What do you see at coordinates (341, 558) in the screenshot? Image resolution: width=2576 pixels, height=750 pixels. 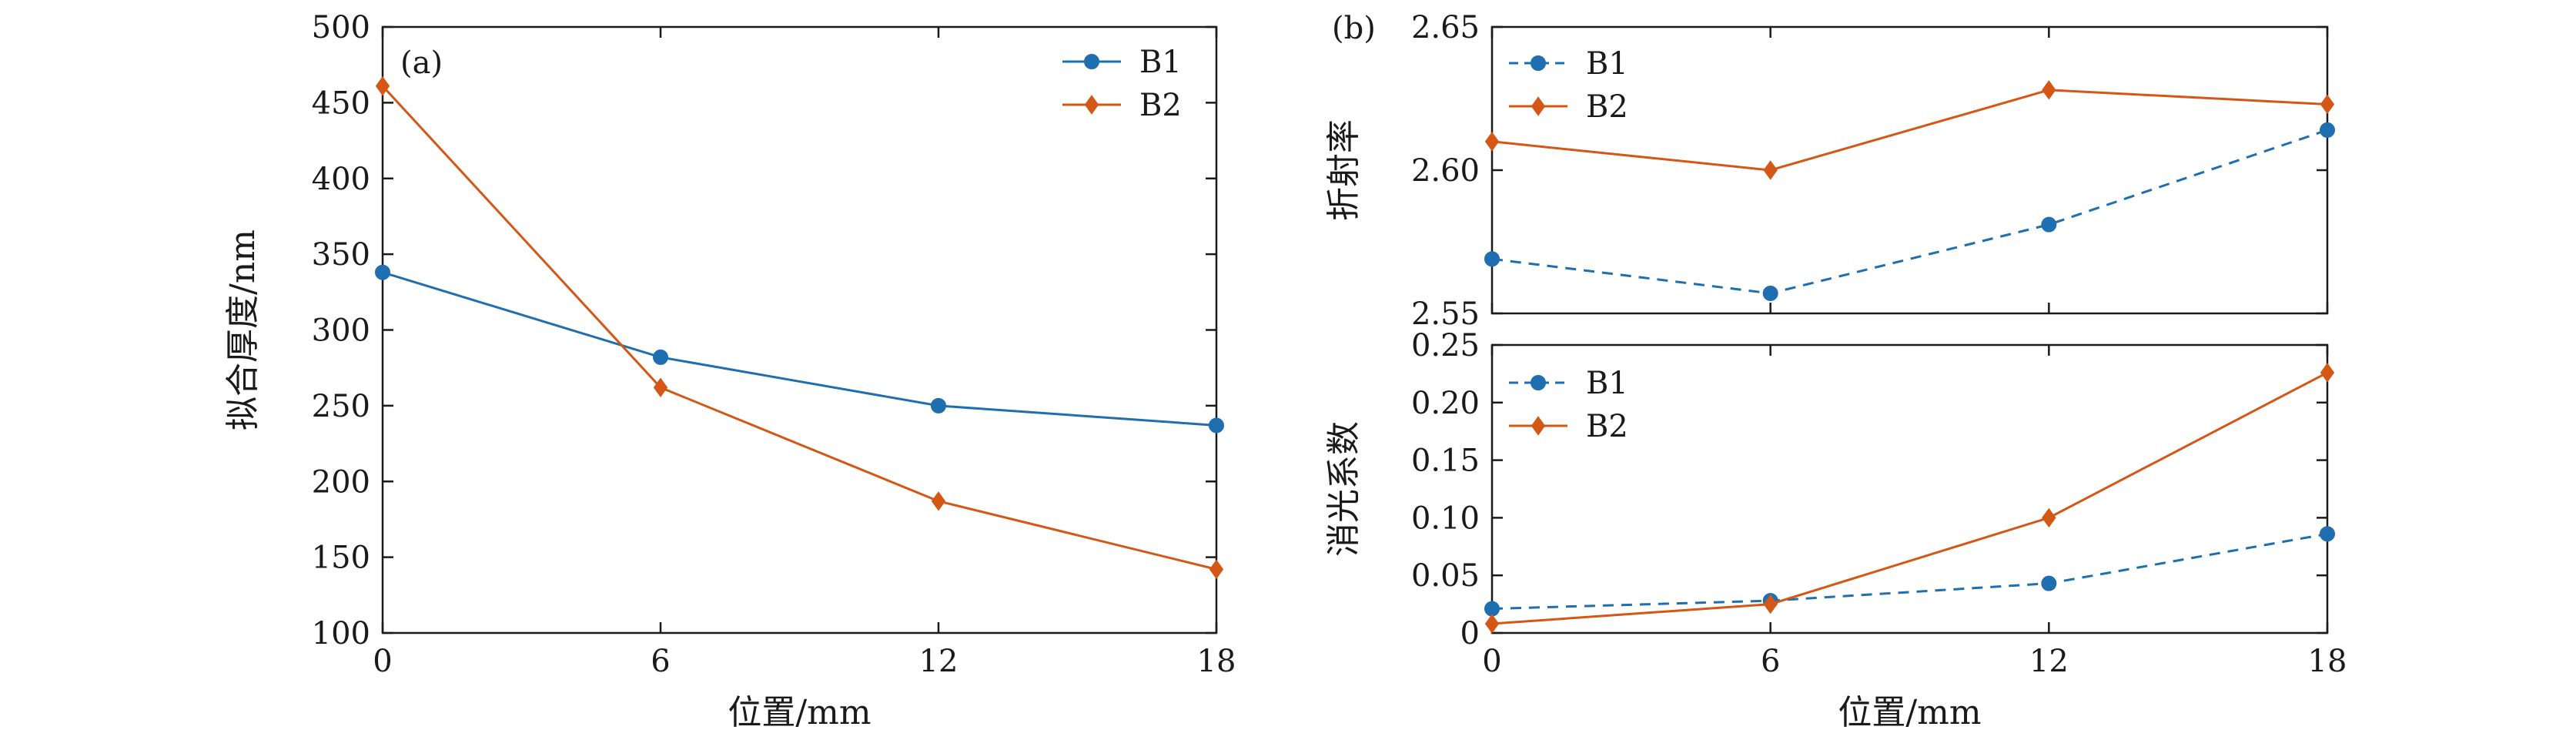 I see `y-tick-label: 150` at bounding box center [341, 558].